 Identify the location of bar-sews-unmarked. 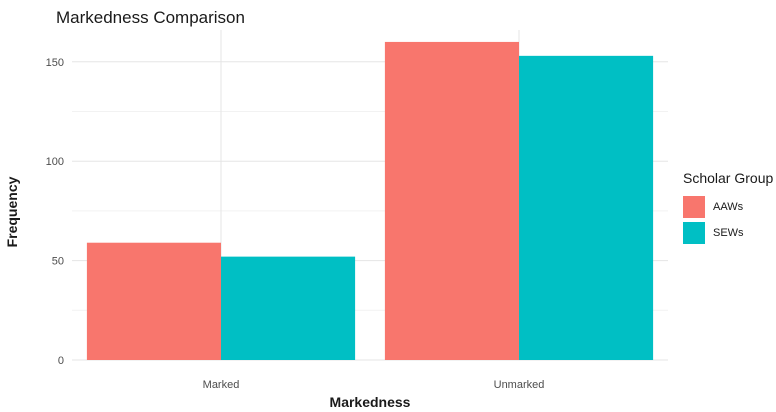
(586, 207).